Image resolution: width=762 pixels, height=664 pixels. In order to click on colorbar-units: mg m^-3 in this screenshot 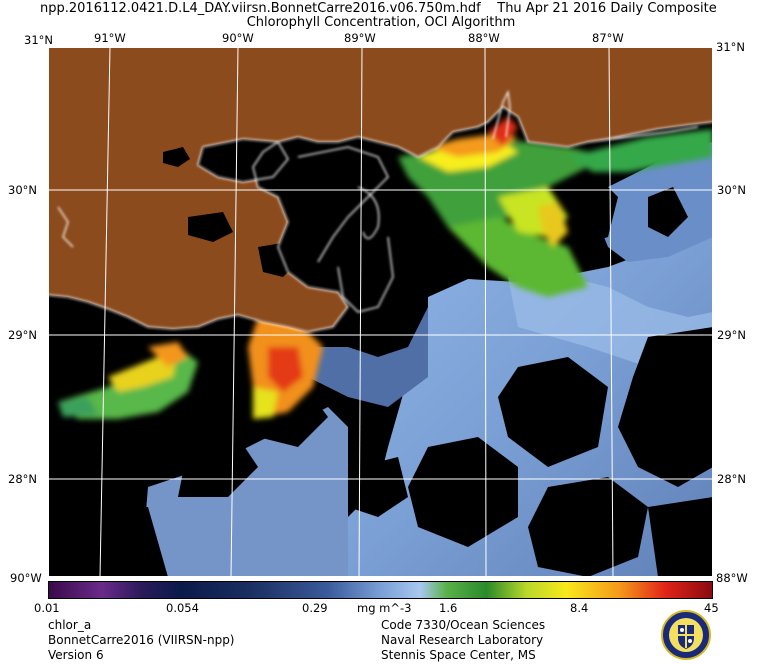, I will do `click(384, 608)`.